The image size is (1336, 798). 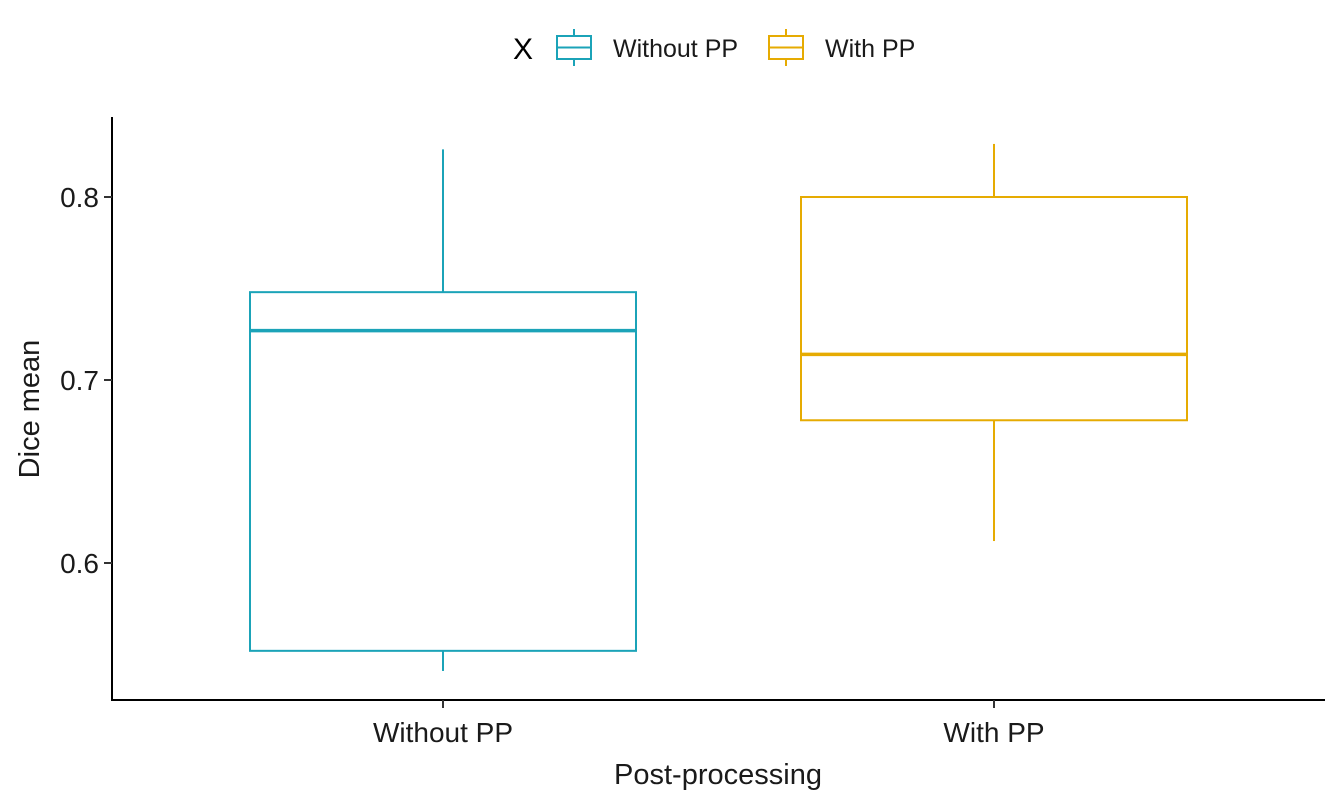 I want to click on y-axis-title: Dice mean, so click(x=30, y=409).